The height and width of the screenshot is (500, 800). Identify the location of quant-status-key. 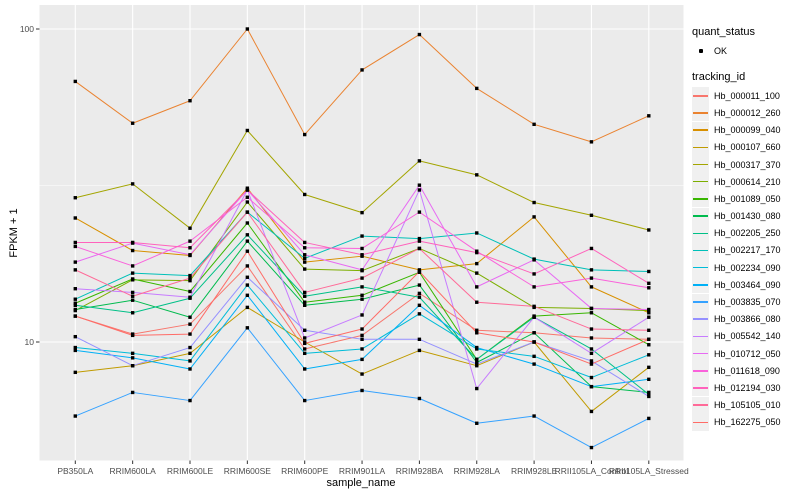
(700, 50).